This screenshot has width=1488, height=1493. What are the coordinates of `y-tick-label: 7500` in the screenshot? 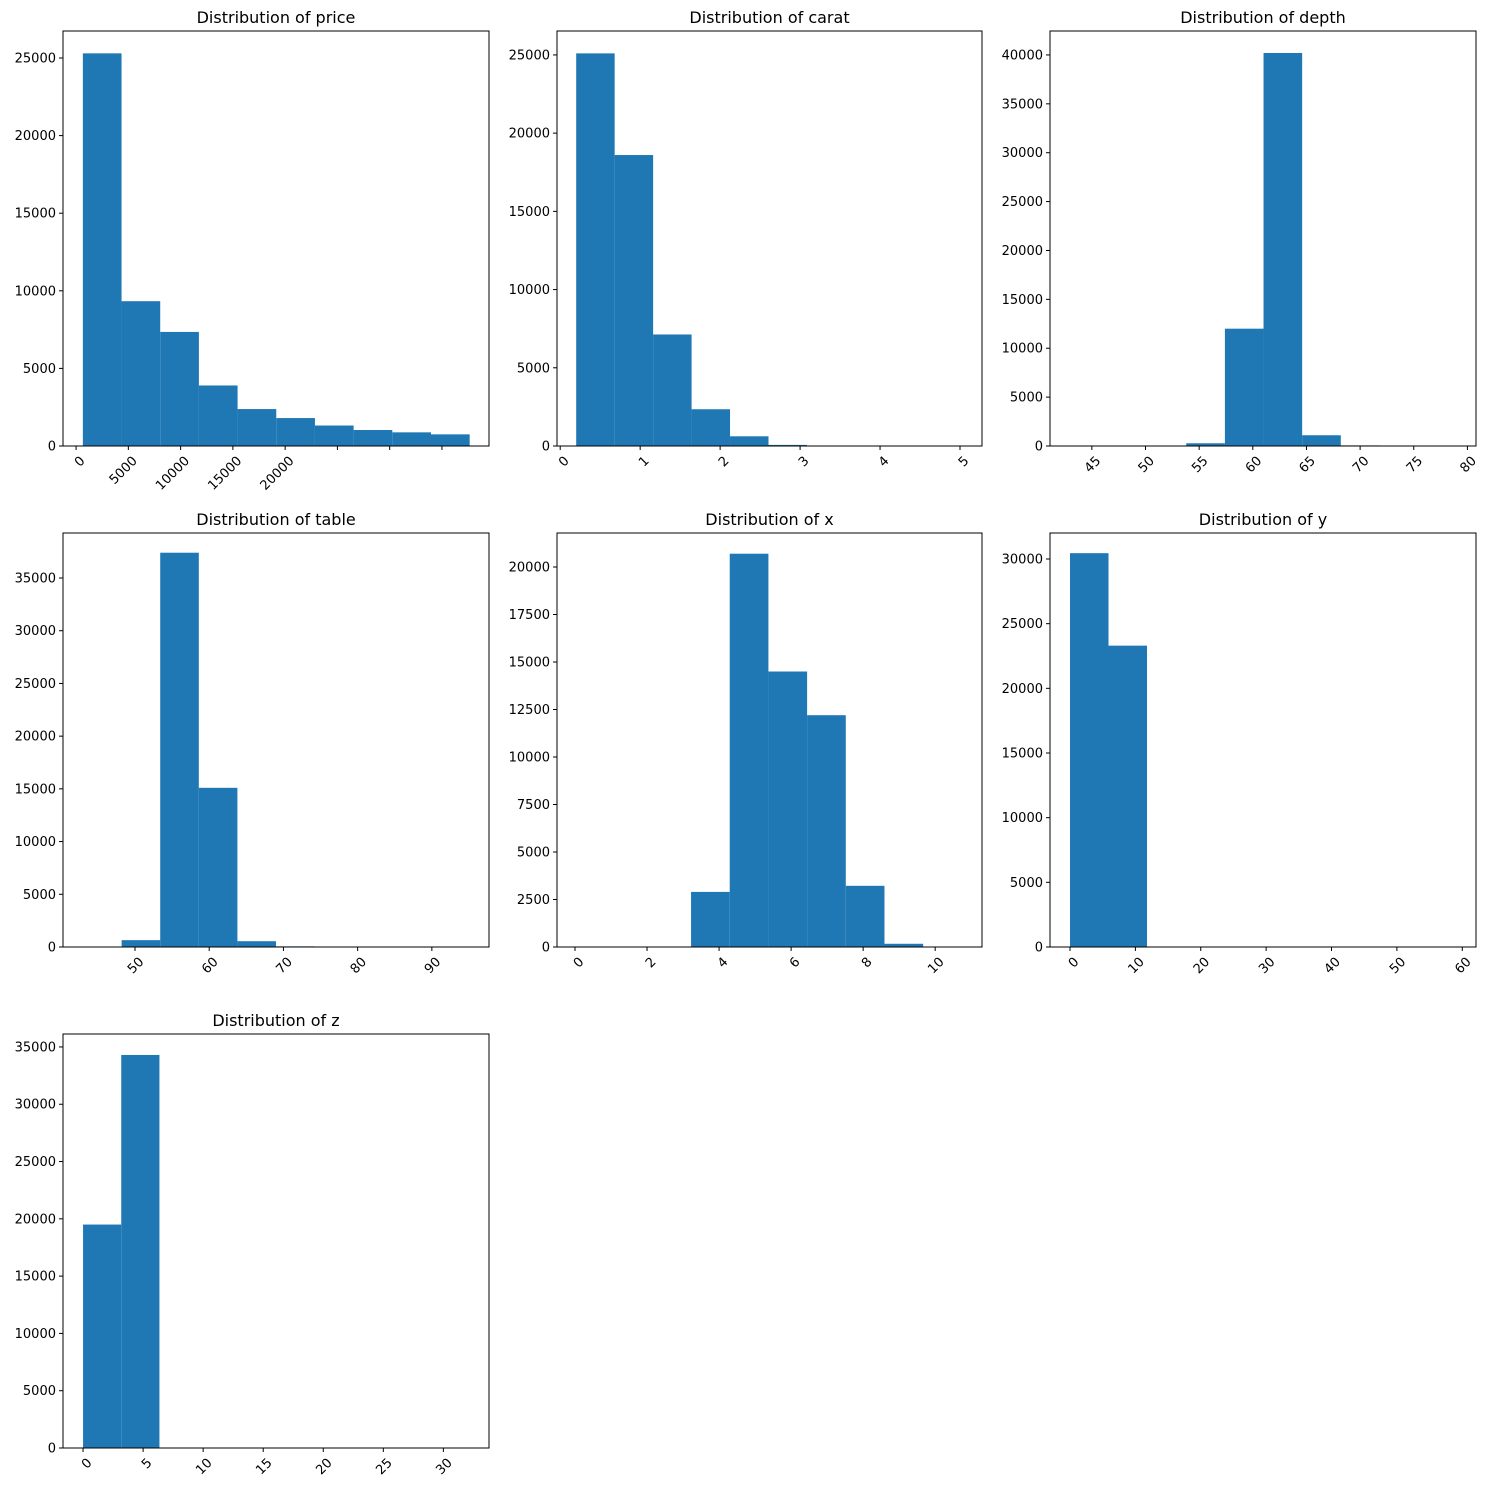 It's located at (533, 805).